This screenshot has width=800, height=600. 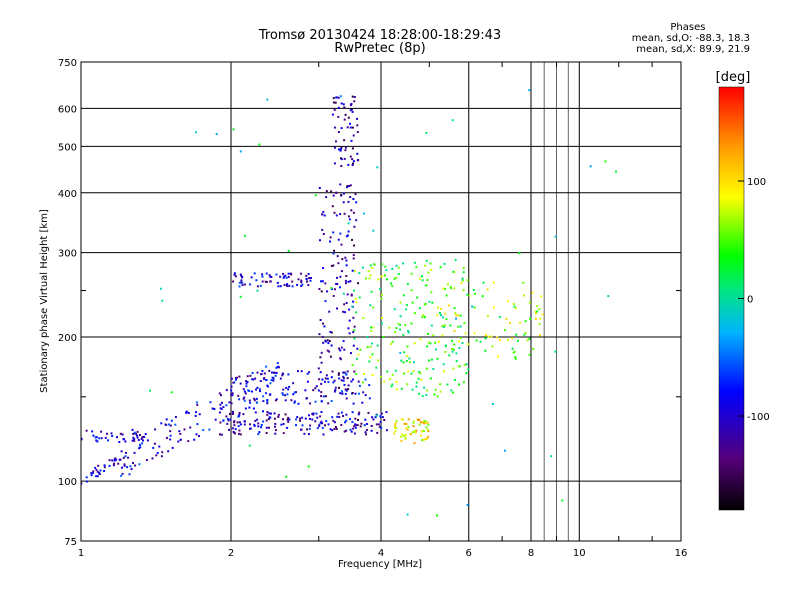 I want to click on colorbar-label: [deg], so click(x=733, y=77).